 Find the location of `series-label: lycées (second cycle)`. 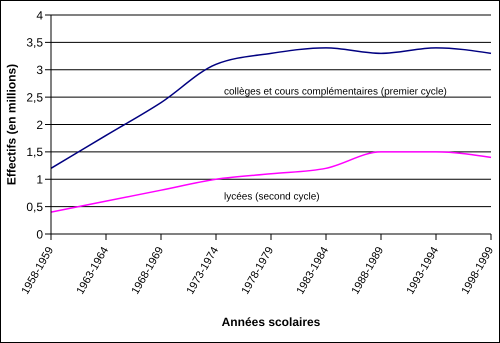

series-label: lycées (second cycle) is located at coordinates (272, 196).